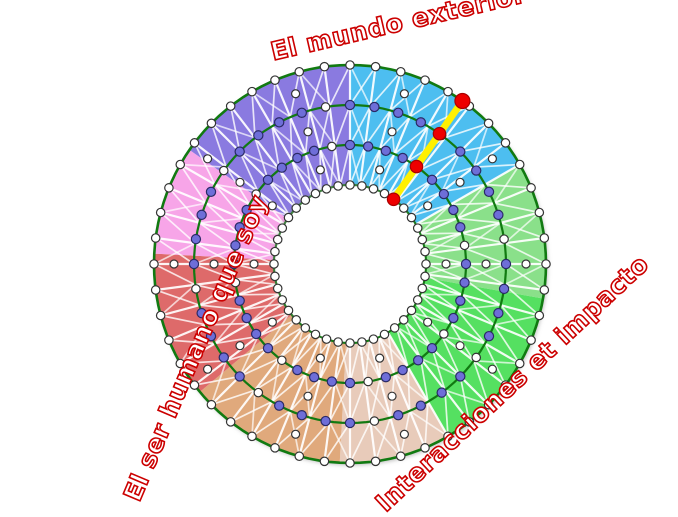  I want to click on ruta-destacada-nodes, so click(428, 149).